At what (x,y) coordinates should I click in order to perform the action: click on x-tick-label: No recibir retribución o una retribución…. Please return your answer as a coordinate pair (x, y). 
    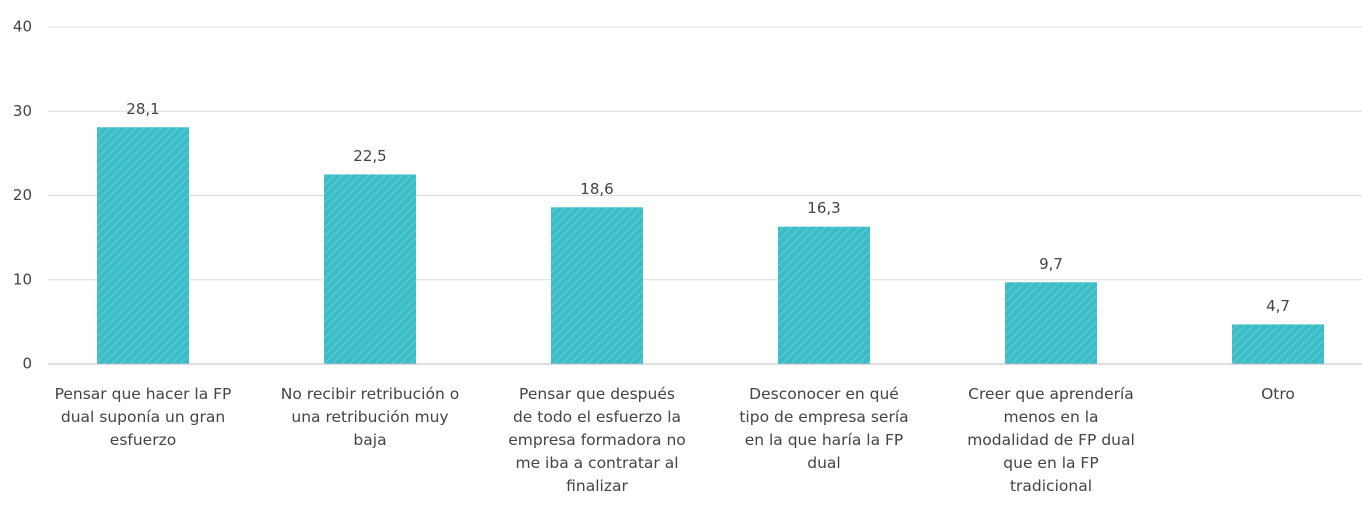
    Looking at the image, I should click on (370, 417).